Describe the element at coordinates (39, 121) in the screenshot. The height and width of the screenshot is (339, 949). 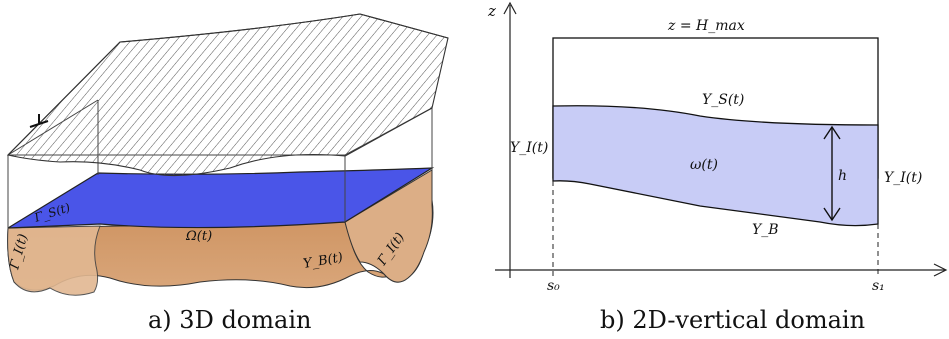
I see `surface-marker-symbol` at that location.